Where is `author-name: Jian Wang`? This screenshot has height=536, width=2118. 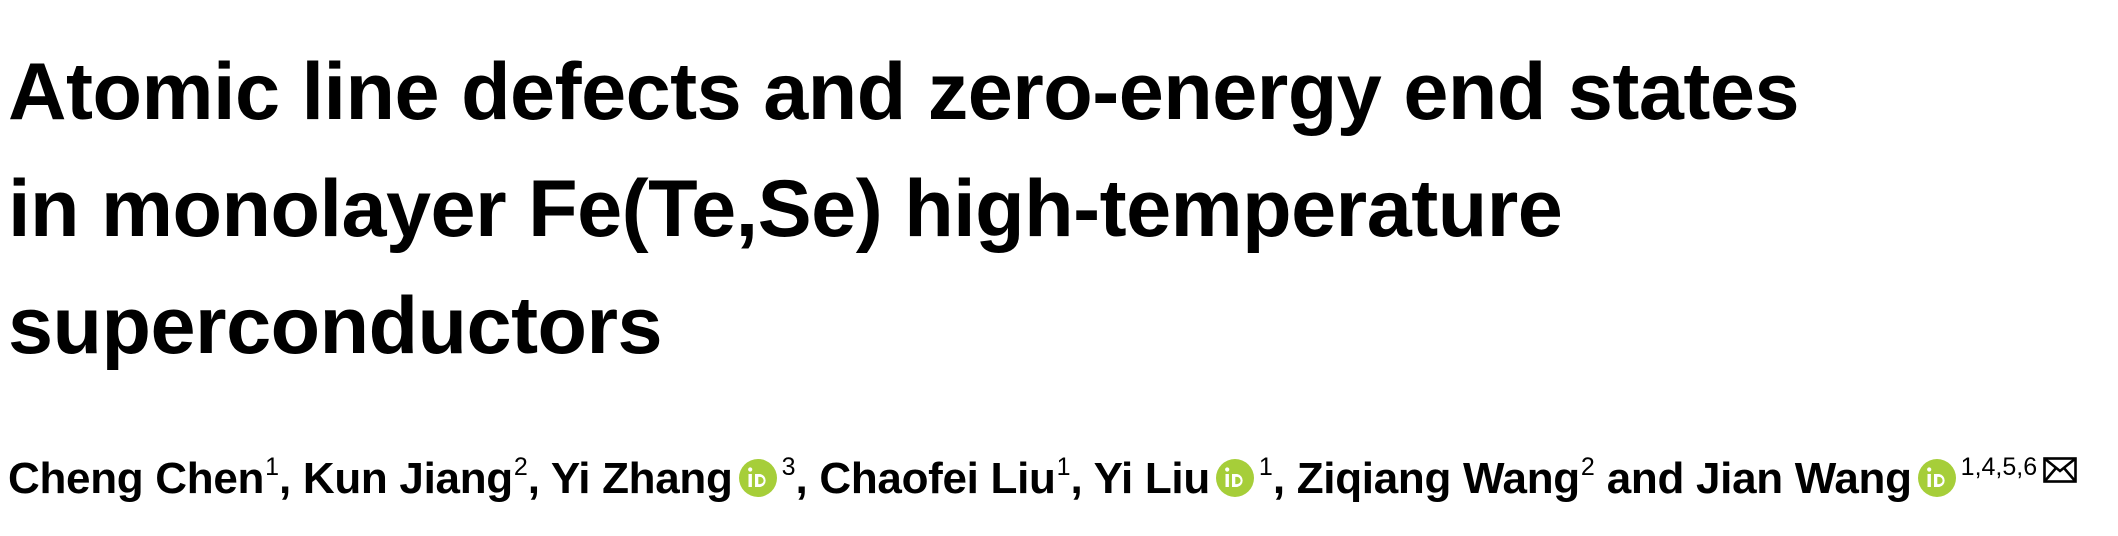 author-name: Jian Wang is located at coordinates (1803, 478).